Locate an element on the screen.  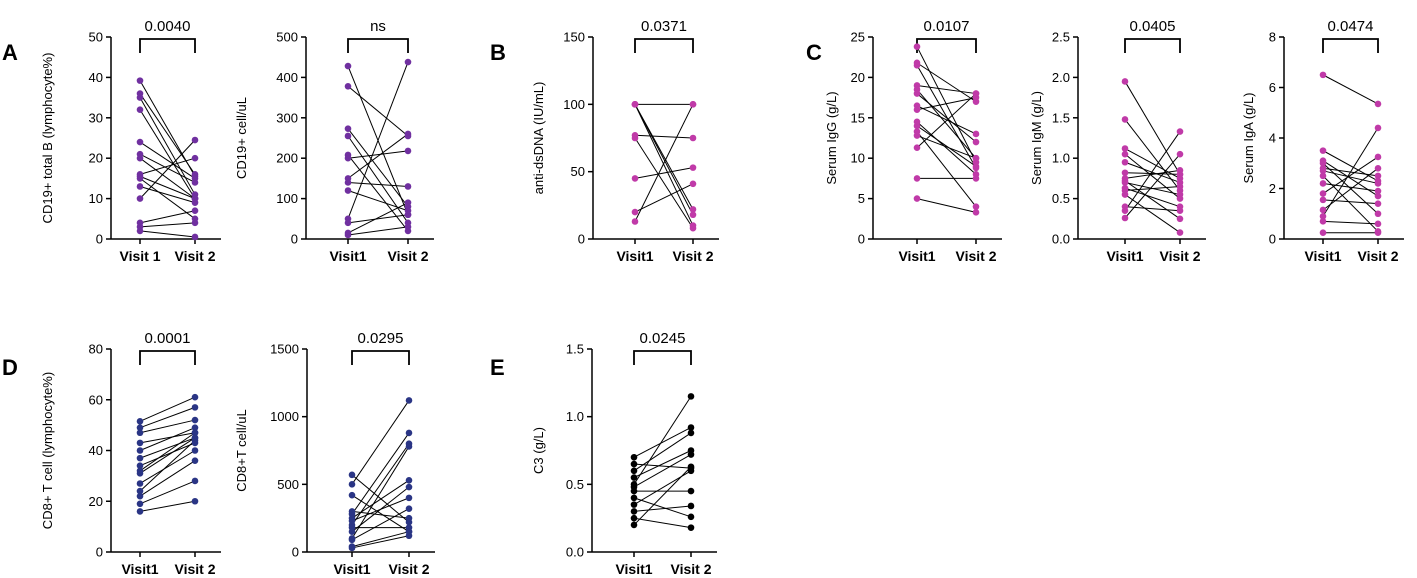
panel-letter-e: E is located at coordinates (497, 367).